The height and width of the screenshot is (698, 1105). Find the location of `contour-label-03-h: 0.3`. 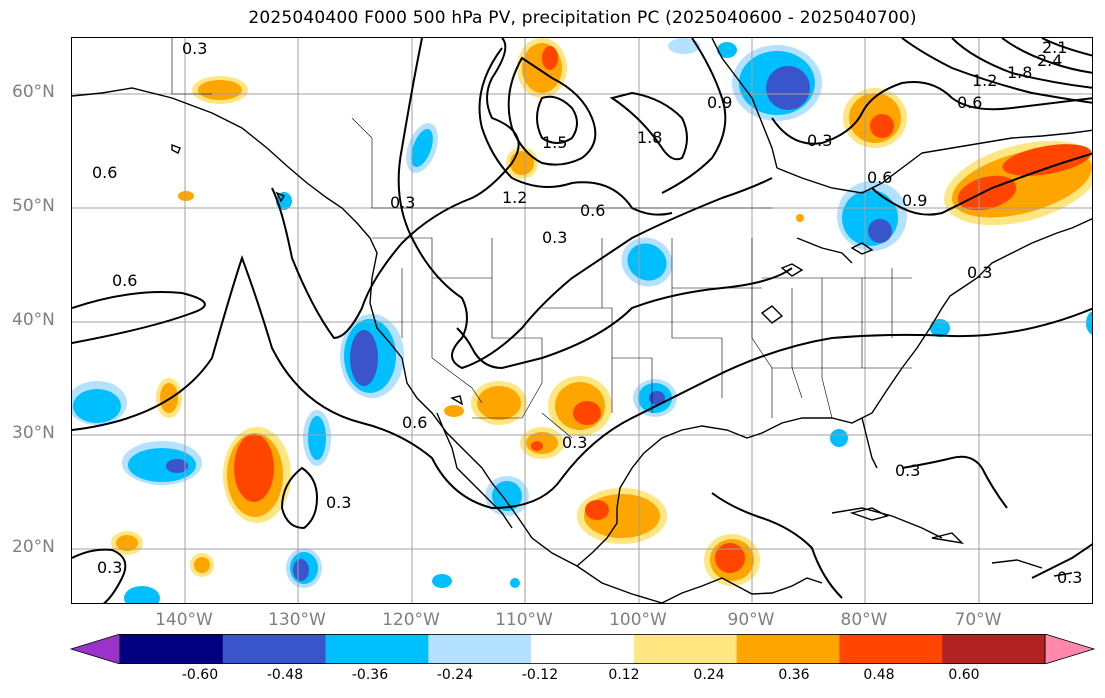

contour-label-03-h: 0.3 is located at coordinates (907, 470).